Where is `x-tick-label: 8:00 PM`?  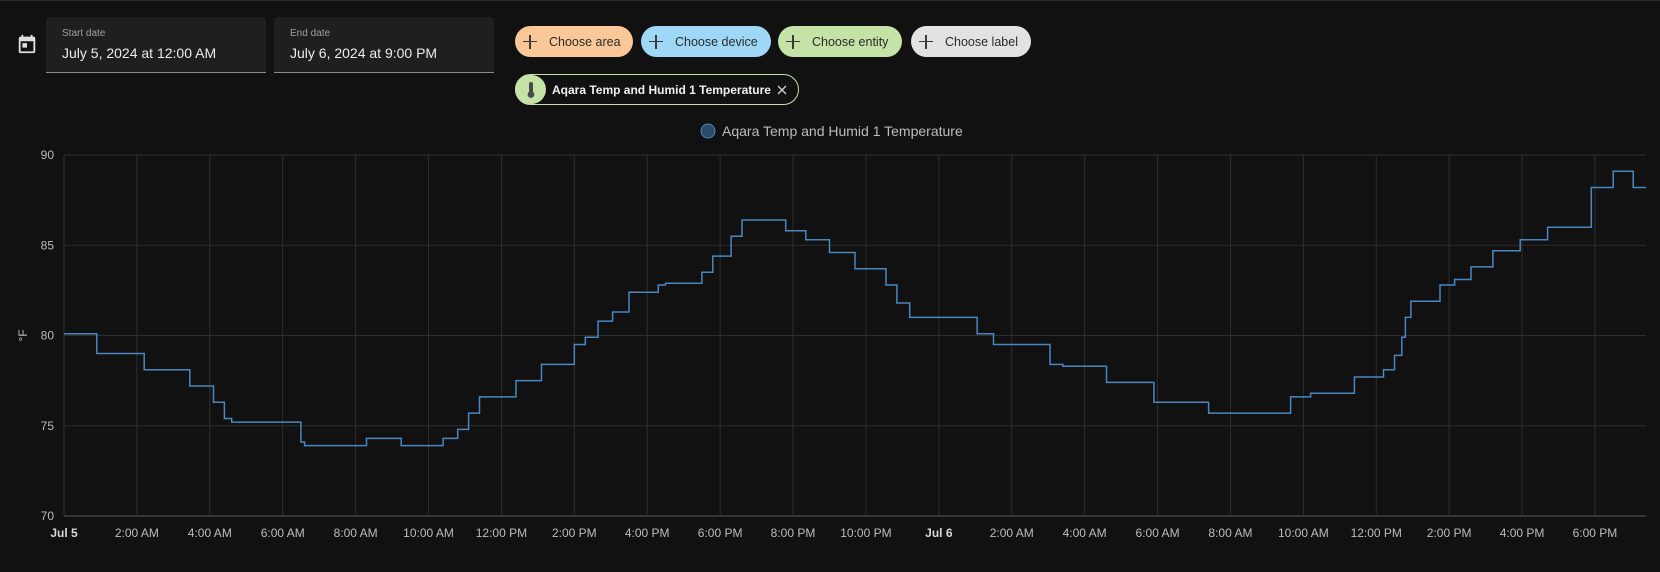
x-tick-label: 8:00 PM is located at coordinates (793, 533).